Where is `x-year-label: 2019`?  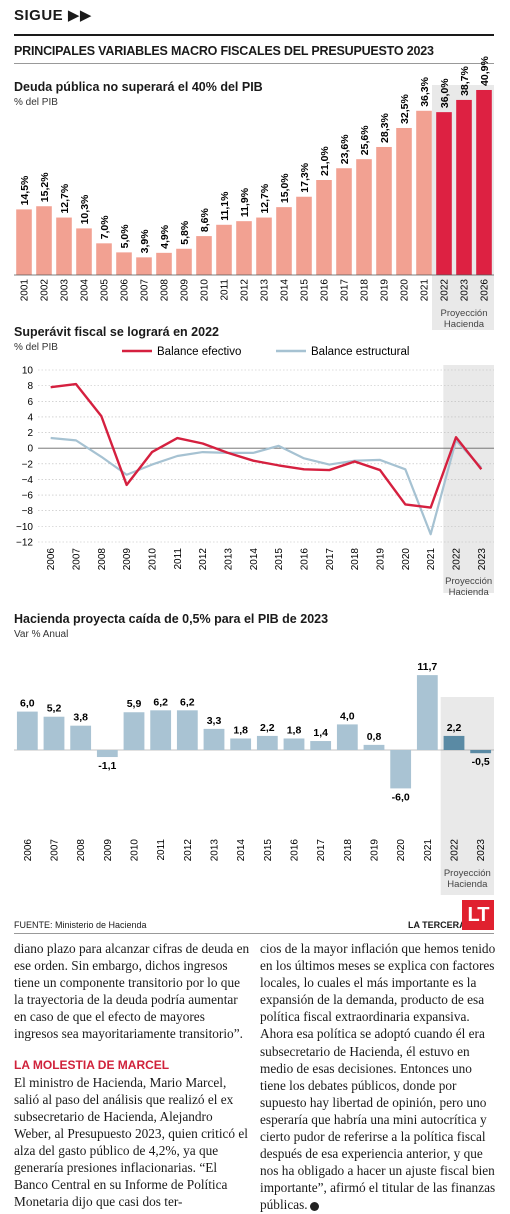
x-year-label: 2019 is located at coordinates (381, 559).